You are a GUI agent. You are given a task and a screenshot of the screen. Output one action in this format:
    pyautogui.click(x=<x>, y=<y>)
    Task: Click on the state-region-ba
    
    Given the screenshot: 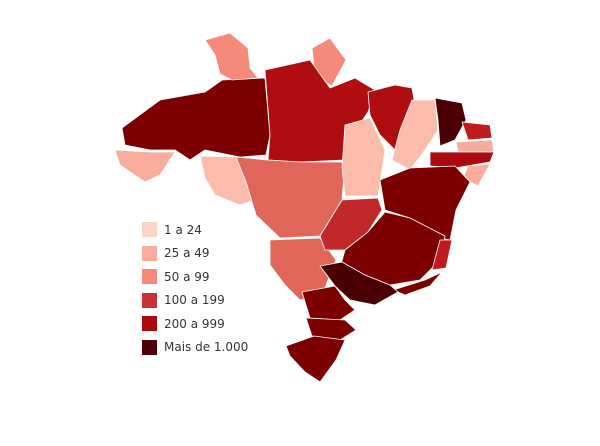 What is the action you would take?
    pyautogui.click(x=425, y=203)
    